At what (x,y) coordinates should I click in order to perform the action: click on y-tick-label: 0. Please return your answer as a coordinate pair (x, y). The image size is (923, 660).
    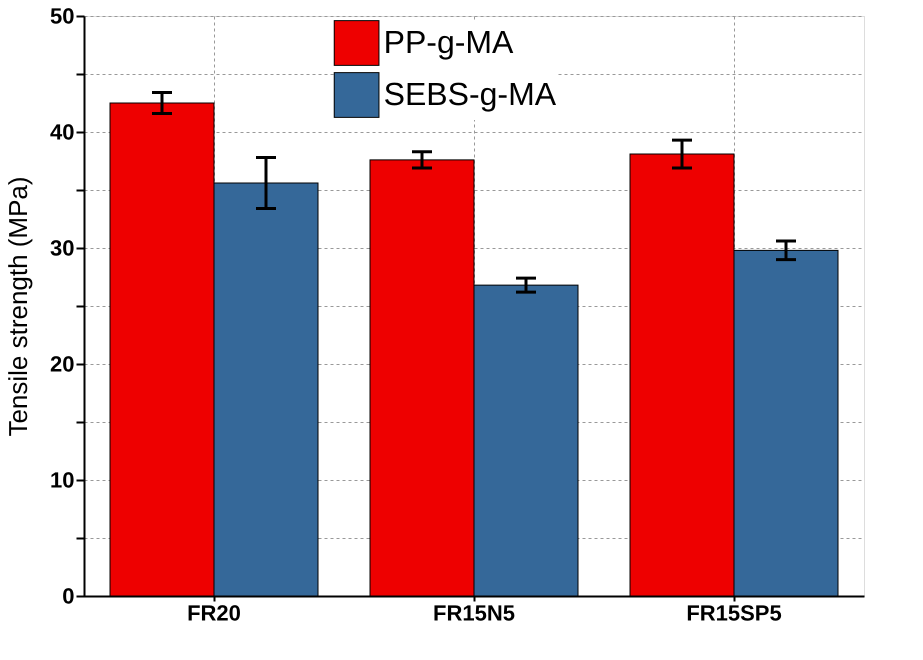
    Looking at the image, I should click on (68, 596).